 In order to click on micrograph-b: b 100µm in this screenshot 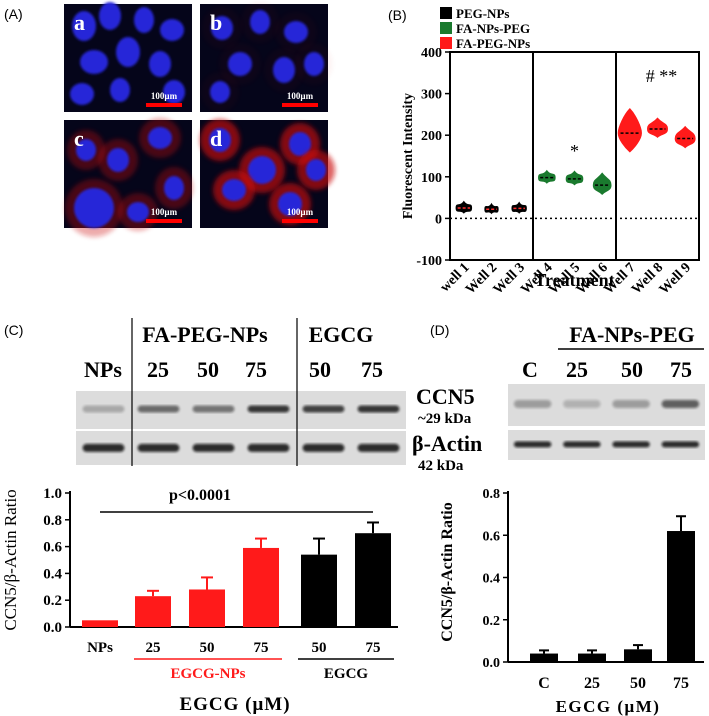, I will do `click(266, 56)`.